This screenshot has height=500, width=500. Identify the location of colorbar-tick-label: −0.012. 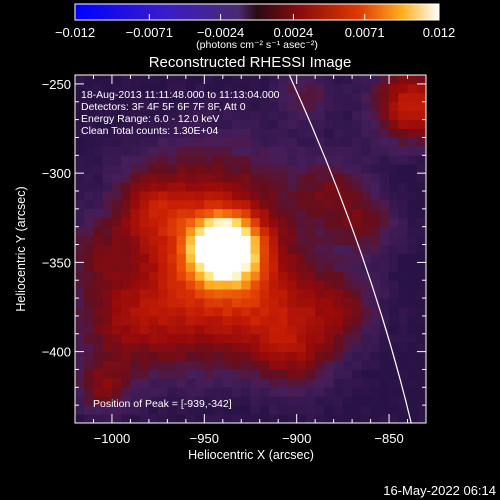
(75, 32).